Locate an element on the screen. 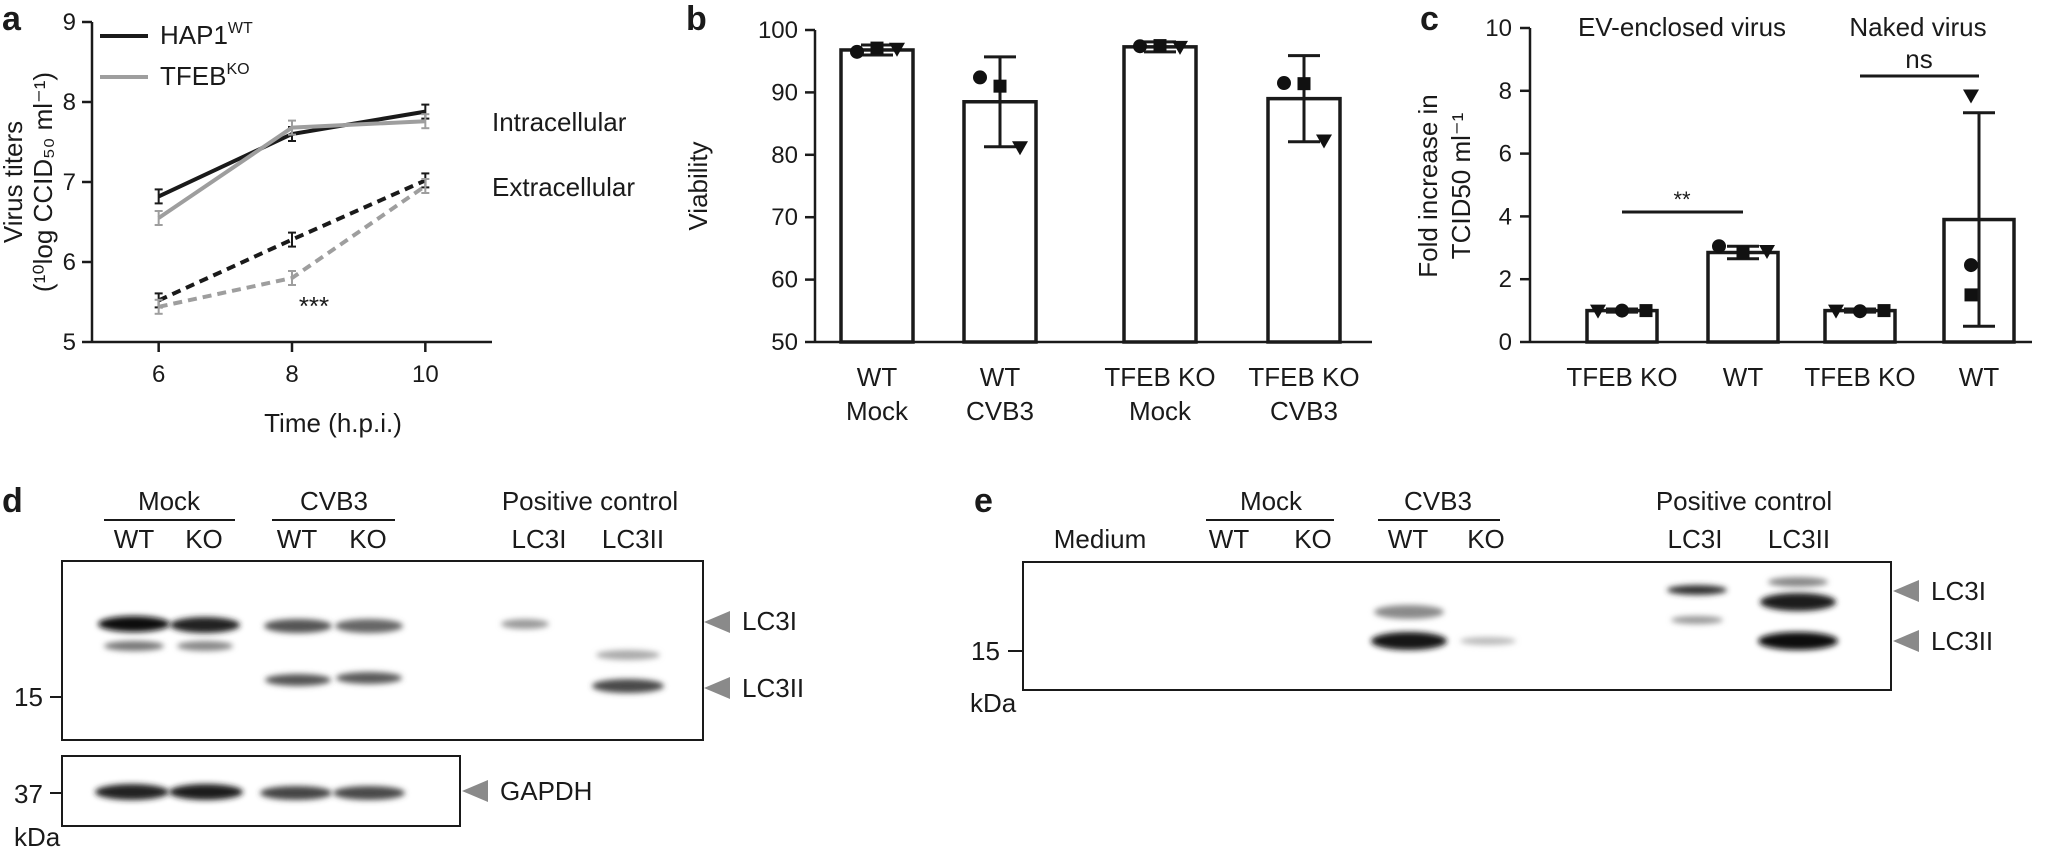  panel-a-legend: HAP1WT TFEBKO is located at coordinates (176, 55).